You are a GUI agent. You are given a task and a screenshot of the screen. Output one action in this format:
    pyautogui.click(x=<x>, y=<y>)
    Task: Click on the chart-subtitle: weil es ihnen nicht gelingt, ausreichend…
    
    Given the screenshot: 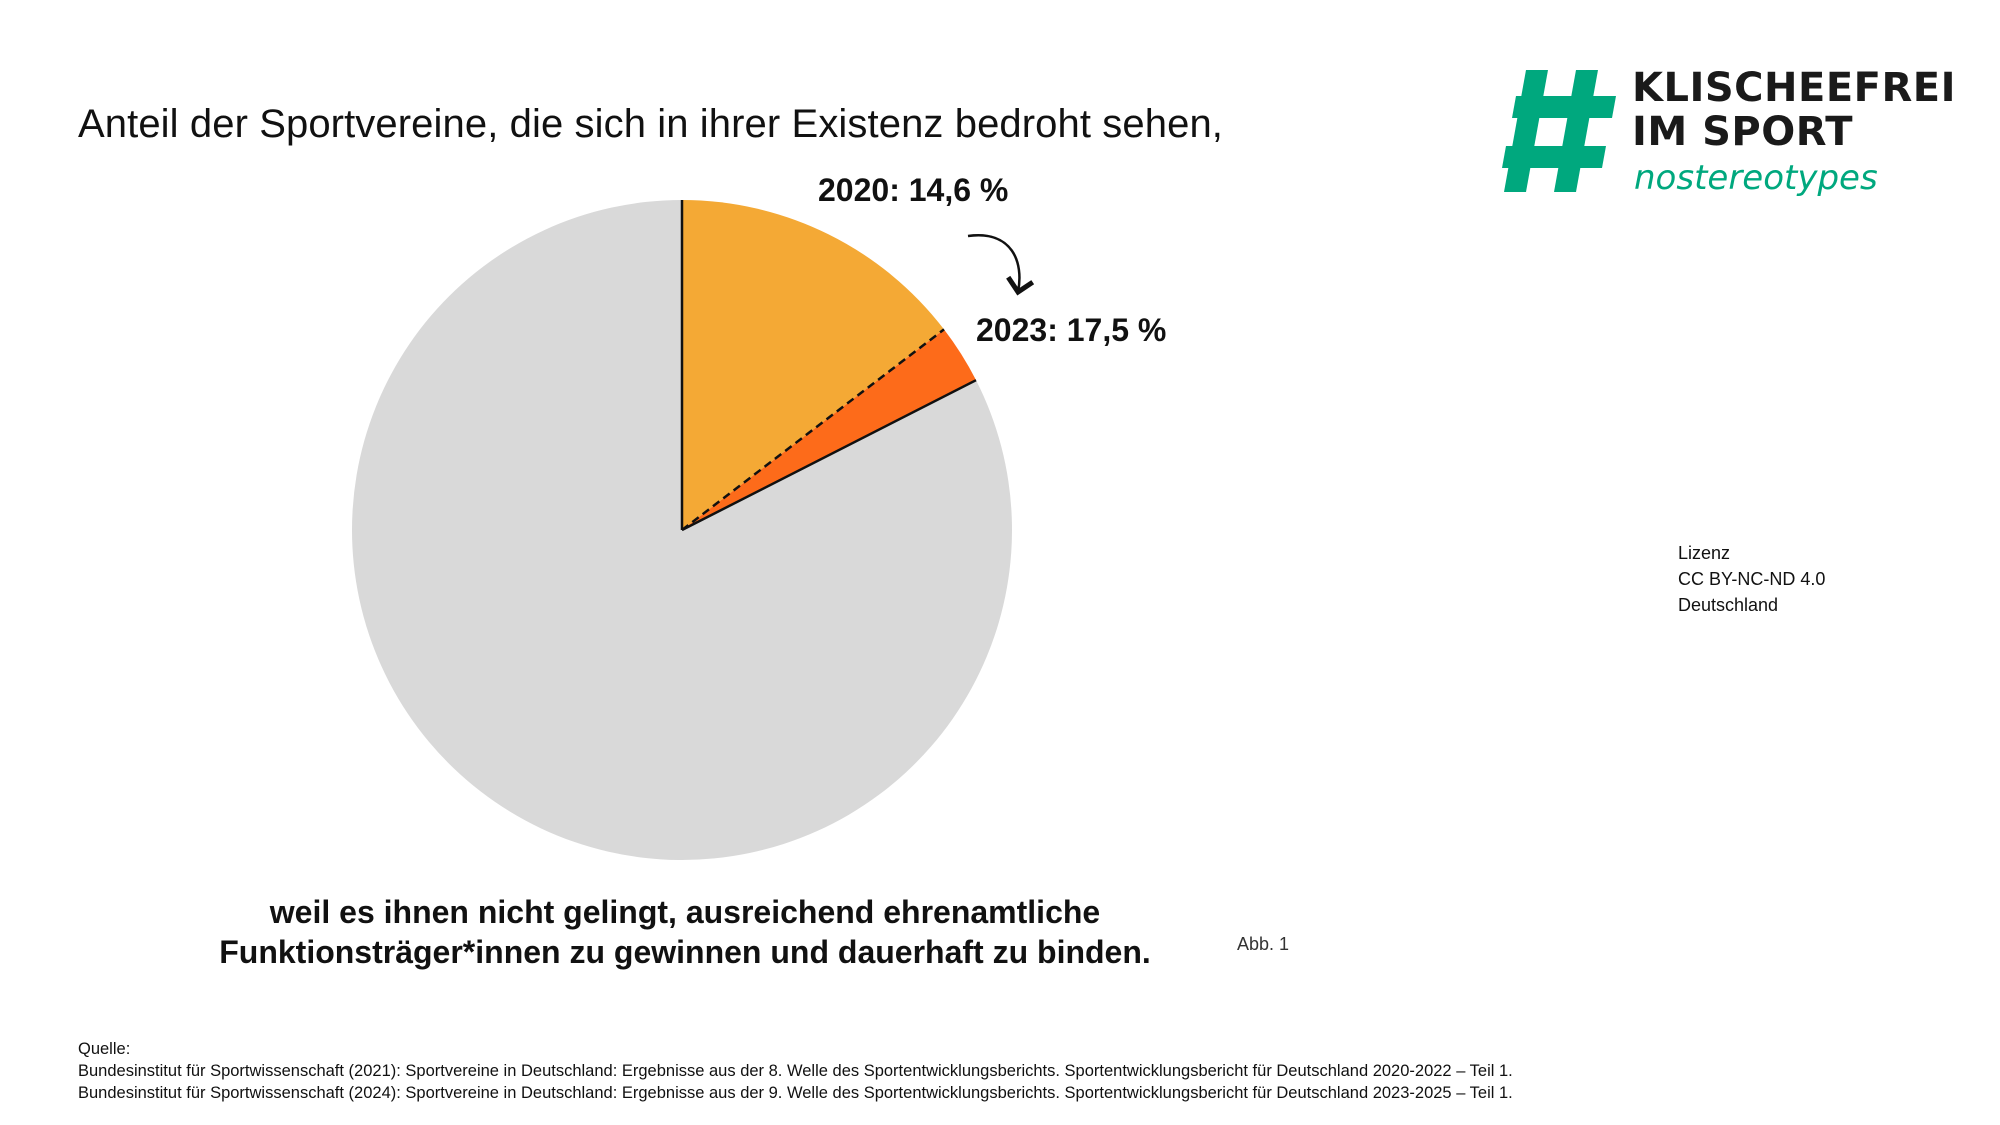 What is the action you would take?
    pyautogui.click(x=685, y=932)
    